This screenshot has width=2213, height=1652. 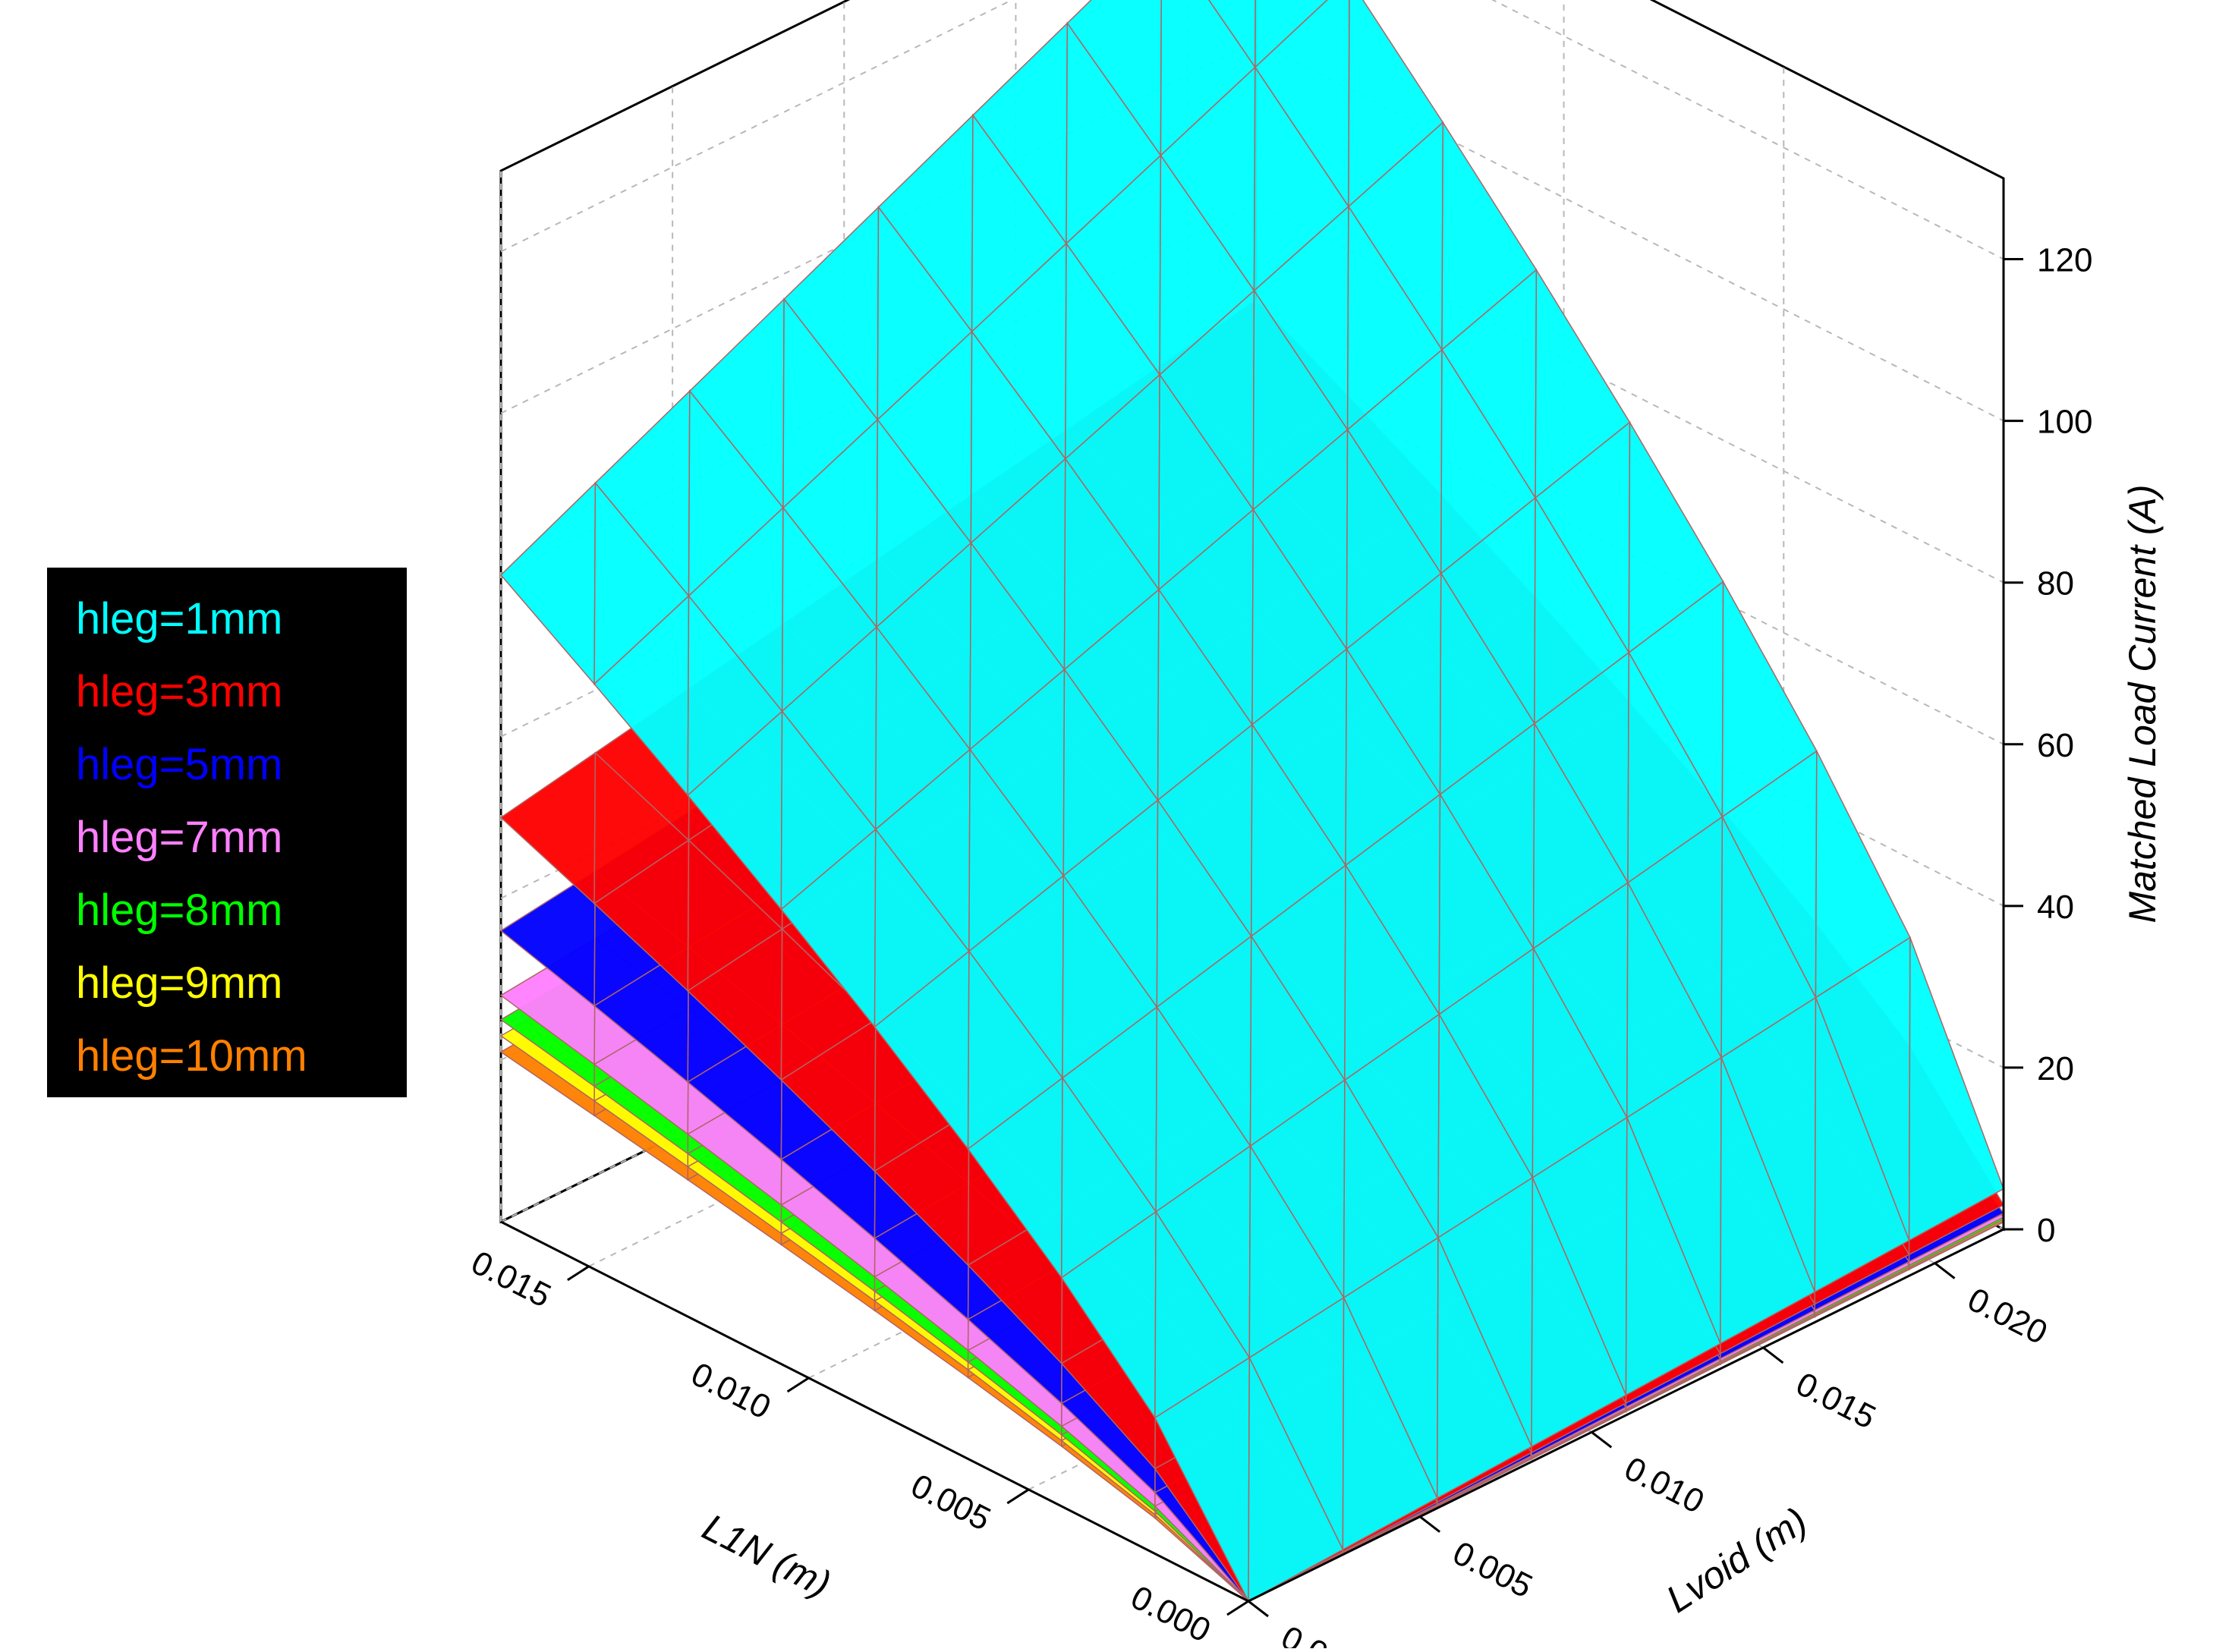 What do you see at coordinates (2056, 907) in the screenshot?
I see `z-tick-label: 40` at bounding box center [2056, 907].